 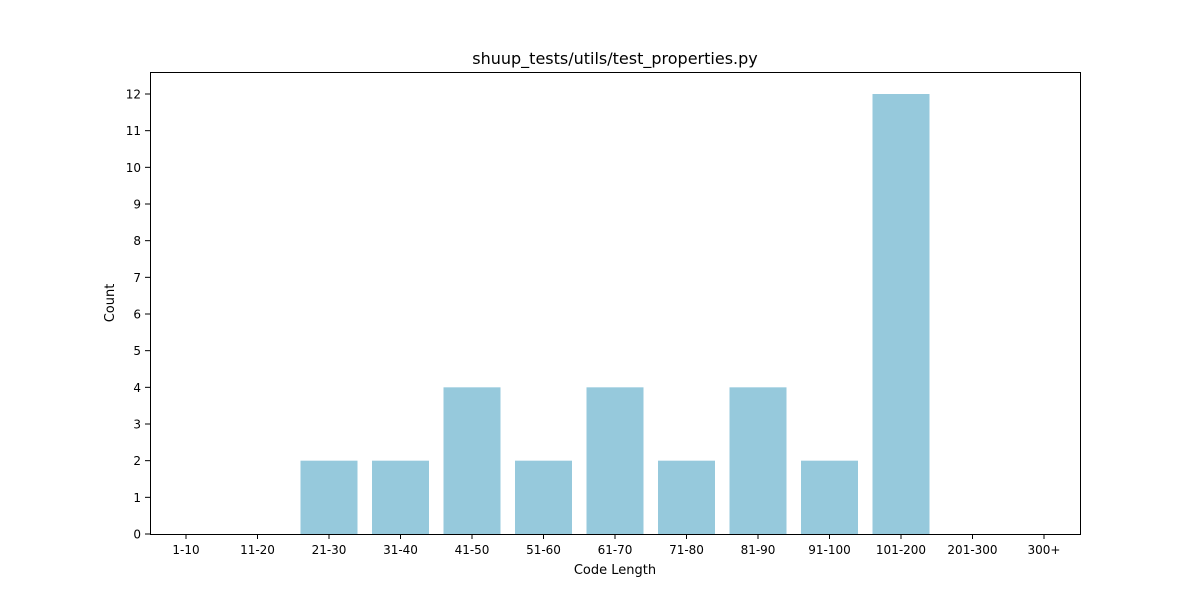 What do you see at coordinates (257, 550) in the screenshot?
I see `x-tick-label: 11-20` at bounding box center [257, 550].